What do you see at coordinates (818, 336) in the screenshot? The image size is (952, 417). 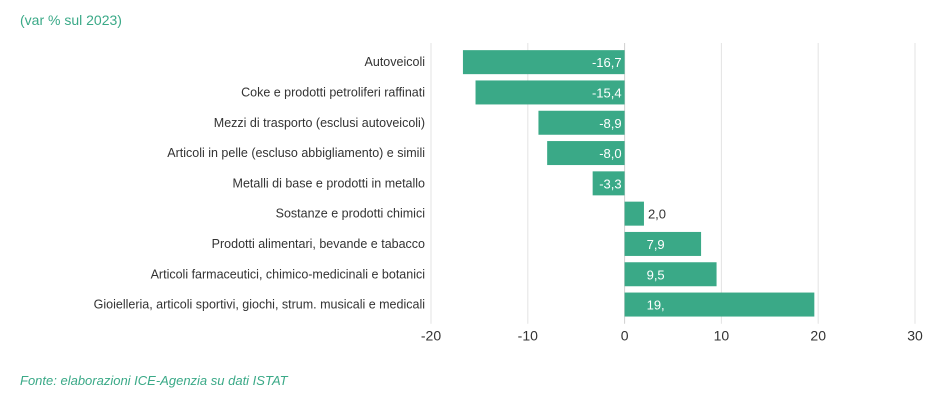 I see `x-tick-label: 20` at bounding box center [818, 336].